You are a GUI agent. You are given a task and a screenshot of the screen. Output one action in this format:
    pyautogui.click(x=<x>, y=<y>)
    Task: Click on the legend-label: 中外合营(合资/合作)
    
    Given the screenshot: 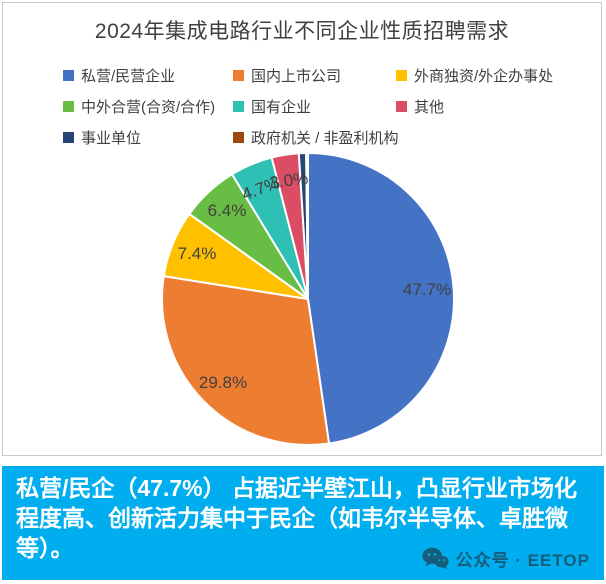 What is the action you would take?
    pyautogui.click(x=148, y=107)
    